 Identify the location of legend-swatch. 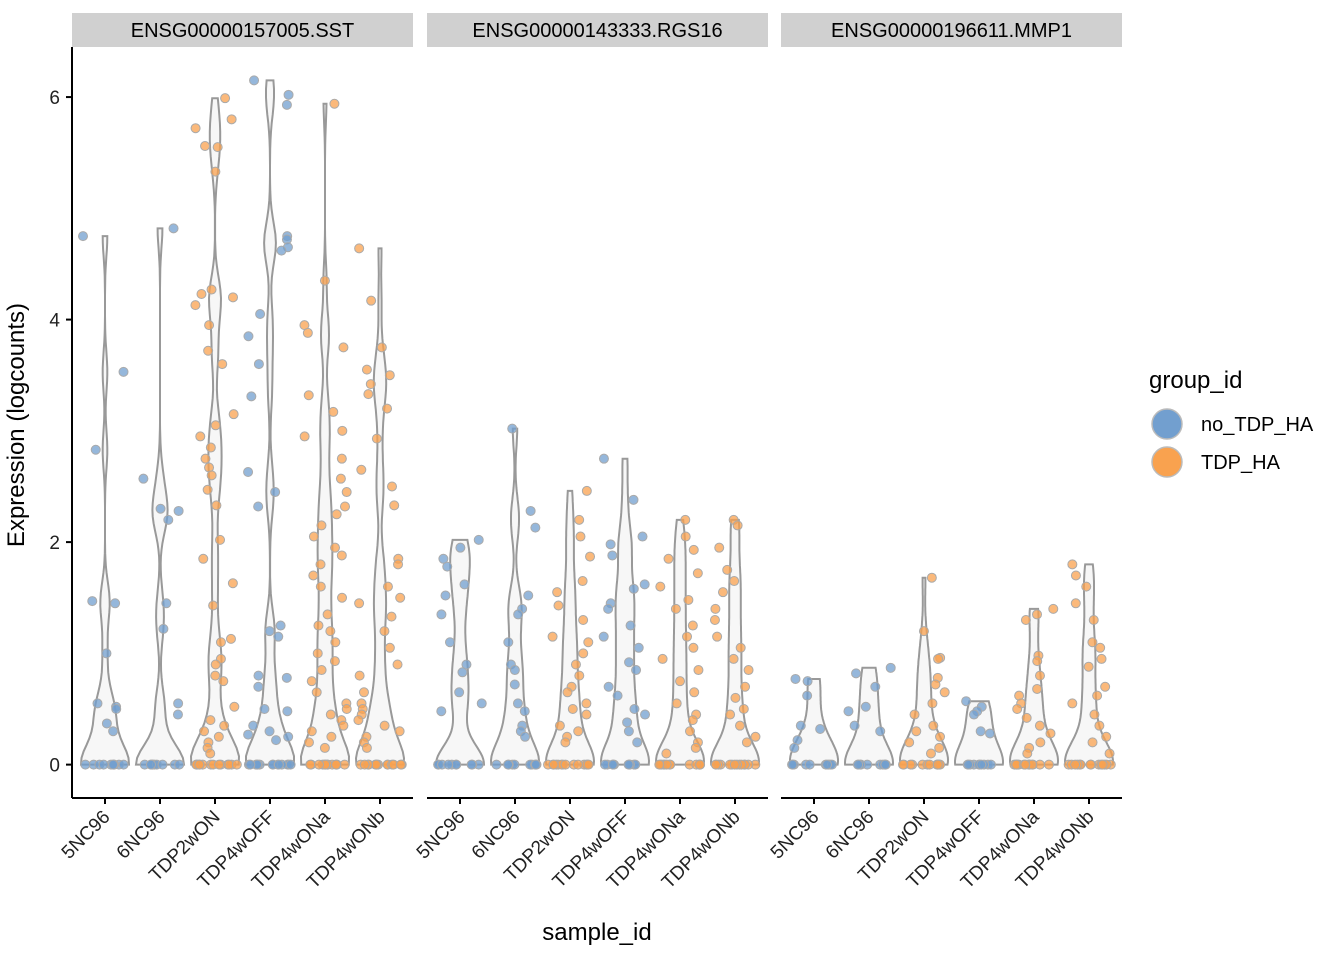
(1167, 462).